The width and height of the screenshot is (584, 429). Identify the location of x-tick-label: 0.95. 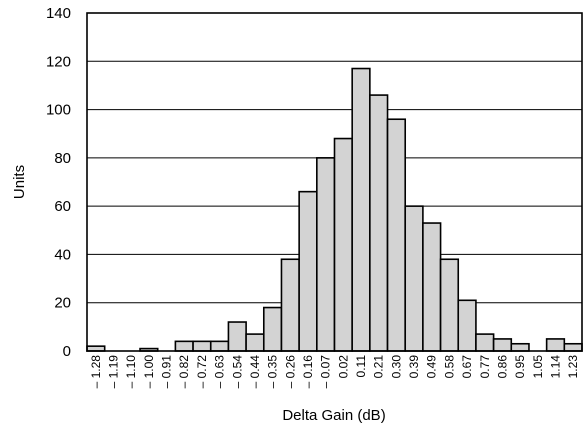
(520, 367).